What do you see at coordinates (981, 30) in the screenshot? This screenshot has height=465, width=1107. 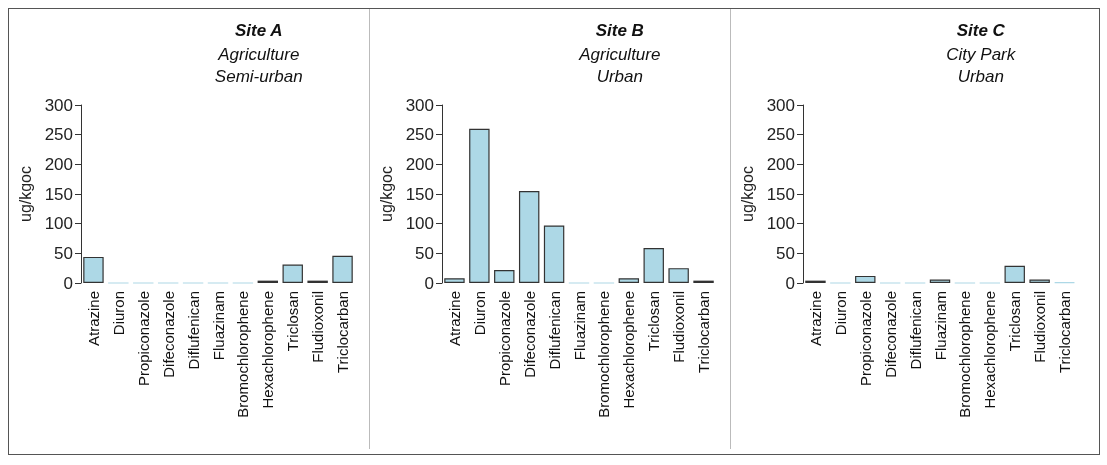 I see `chart-title: Site C` at bounding box center [981, 30].